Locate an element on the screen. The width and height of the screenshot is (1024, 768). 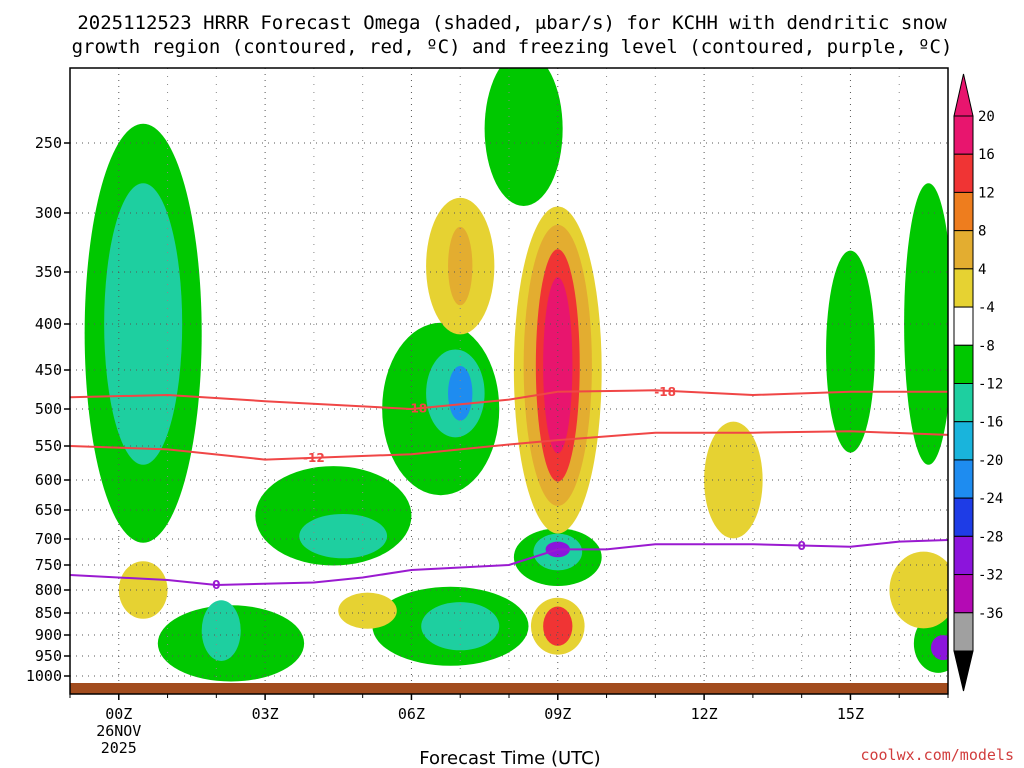
x-tick-label-00Z: 00Z is located at coordinates (118, 714).